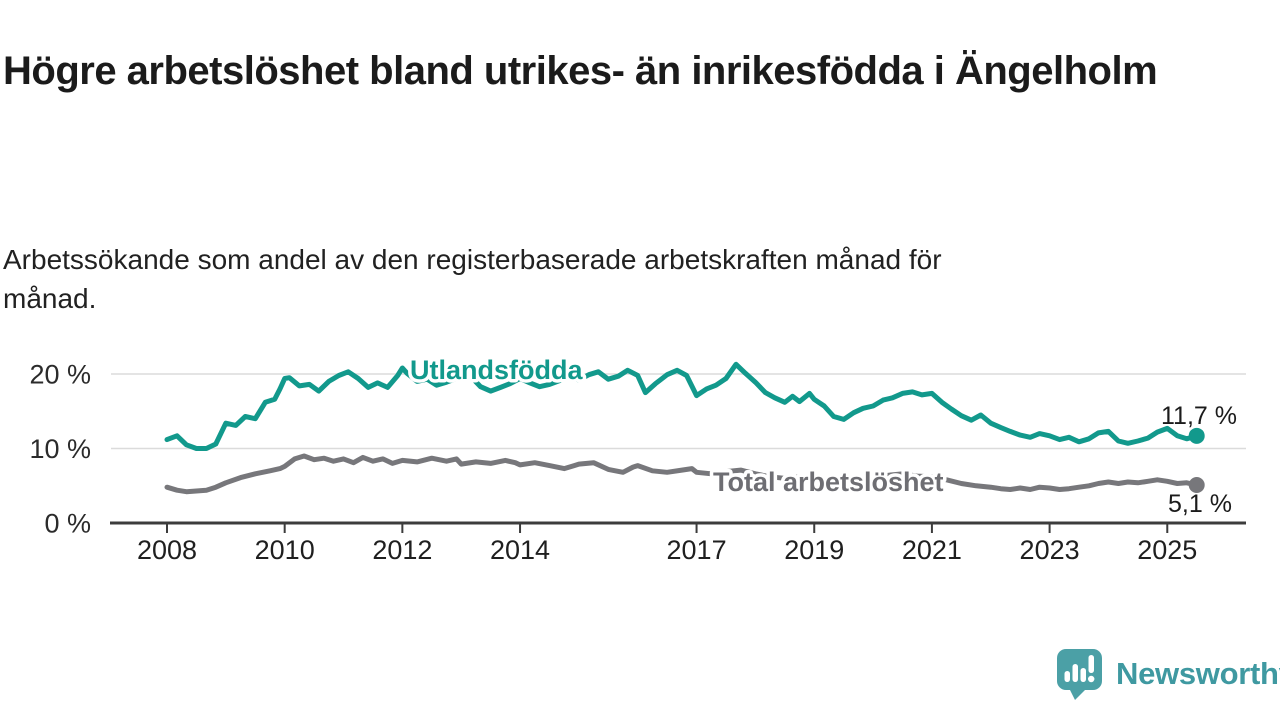 Image resolution: width=1280 pixels, height=720 pixels. What do you see at coordinates (1198, 673) in the screenshot?
I see `newsworthy-logo-text: Newsworthy` at bounding box center [1198, 673].